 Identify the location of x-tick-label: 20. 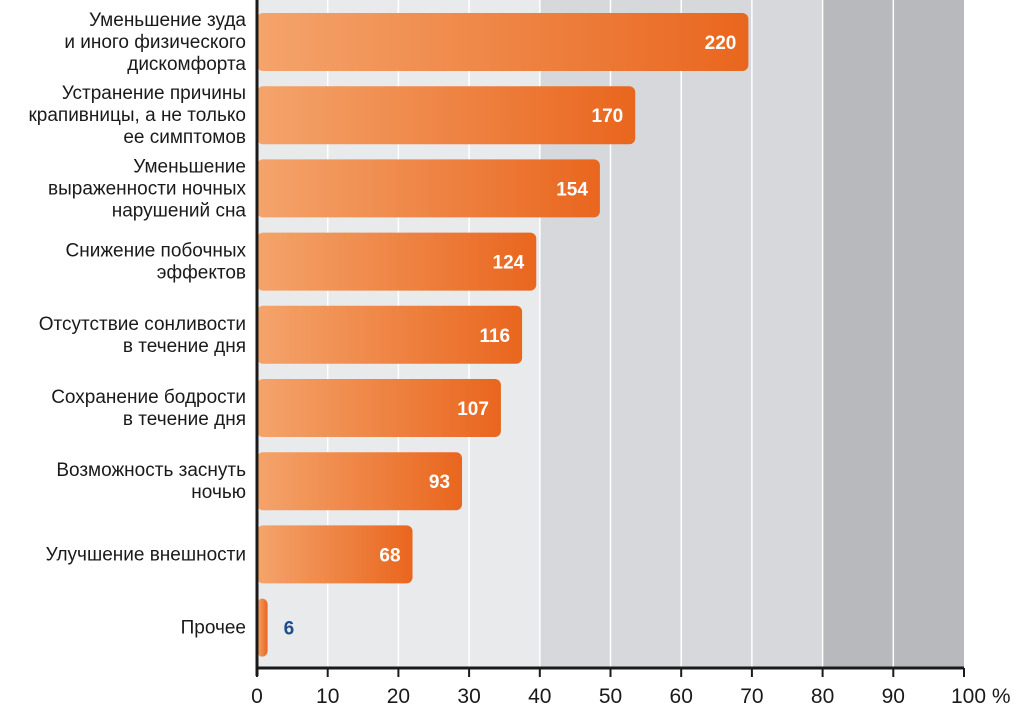
(398, 696).